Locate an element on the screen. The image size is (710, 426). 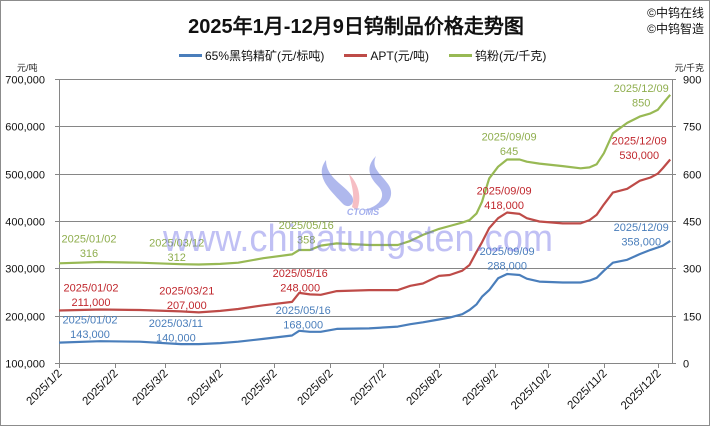
data-label-value: 530,000 is located at coordinates (639, 156).